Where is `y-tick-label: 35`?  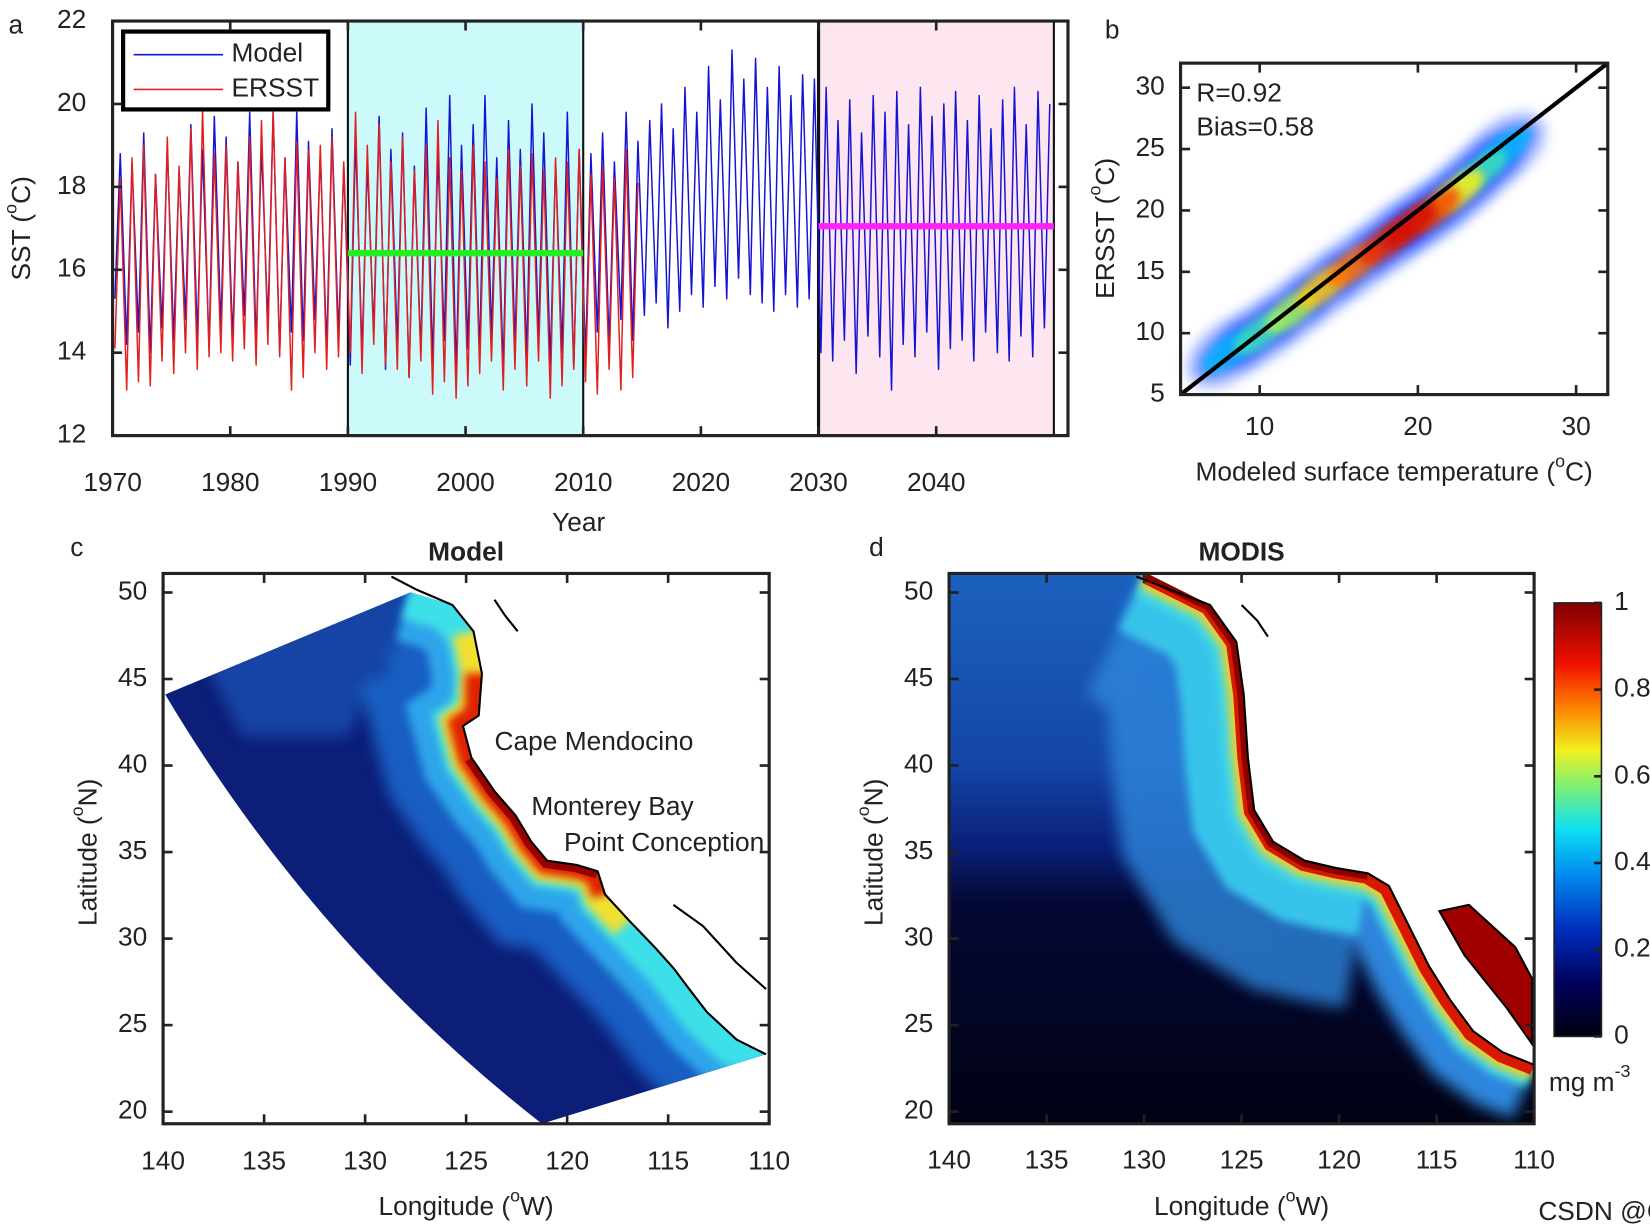
y-tick-label: 35 is located at coordinates (918, 850).